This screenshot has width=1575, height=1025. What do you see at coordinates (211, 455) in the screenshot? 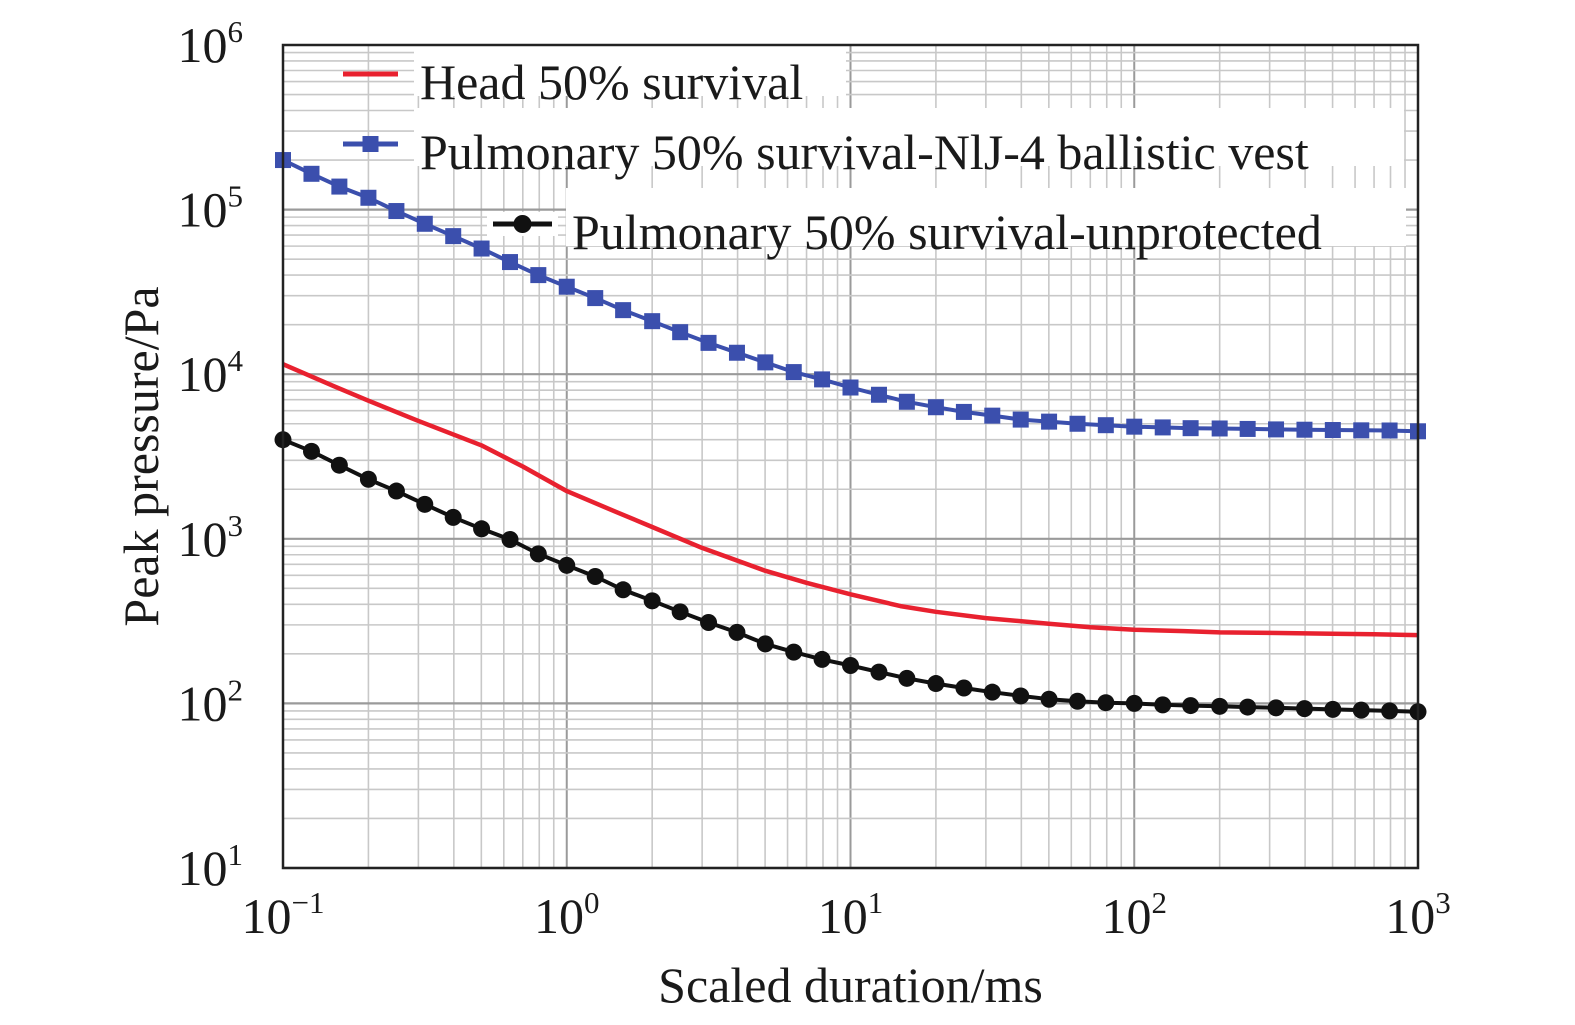
I see `y-tick-labels: 10¹ 10² 10³ 10⁴ 10⁵ 10⁶` at bounding box center [211, 455].